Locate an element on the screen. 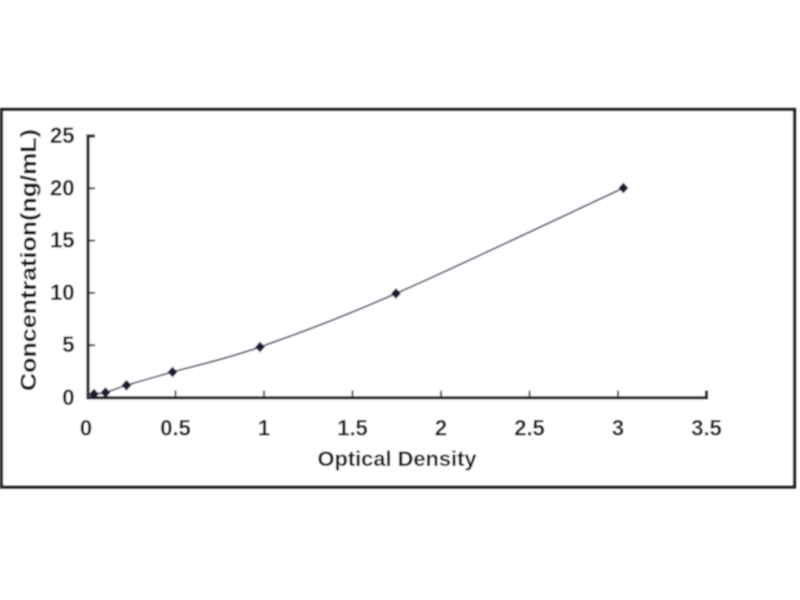 This screenshot has width=800, height=600. svg-text: 2 is located at coordinates (441, 428).